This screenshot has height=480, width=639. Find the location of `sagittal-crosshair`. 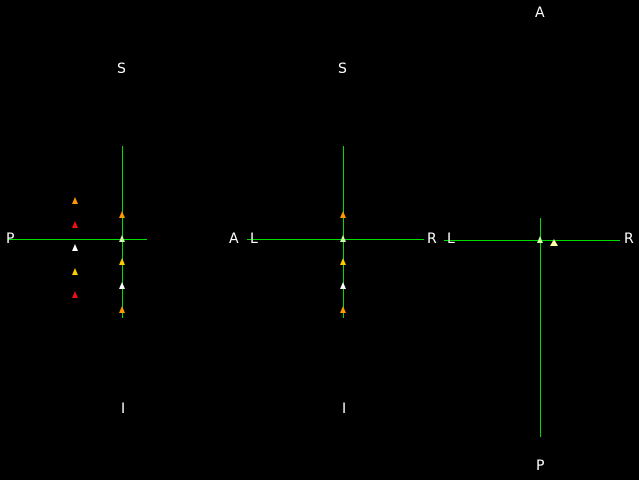

sagittal-crosshair is located at coordinates (77, 232).